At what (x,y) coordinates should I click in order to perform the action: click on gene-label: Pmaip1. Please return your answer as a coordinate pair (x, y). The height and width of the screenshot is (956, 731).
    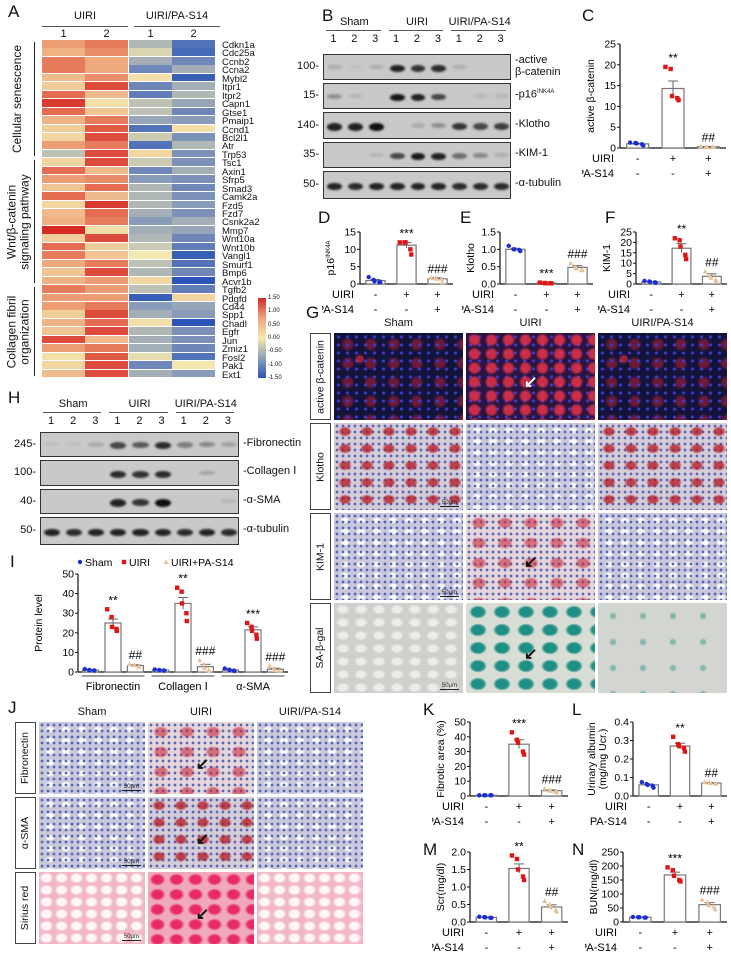
    Looking at the image, I should click on (238, 122).